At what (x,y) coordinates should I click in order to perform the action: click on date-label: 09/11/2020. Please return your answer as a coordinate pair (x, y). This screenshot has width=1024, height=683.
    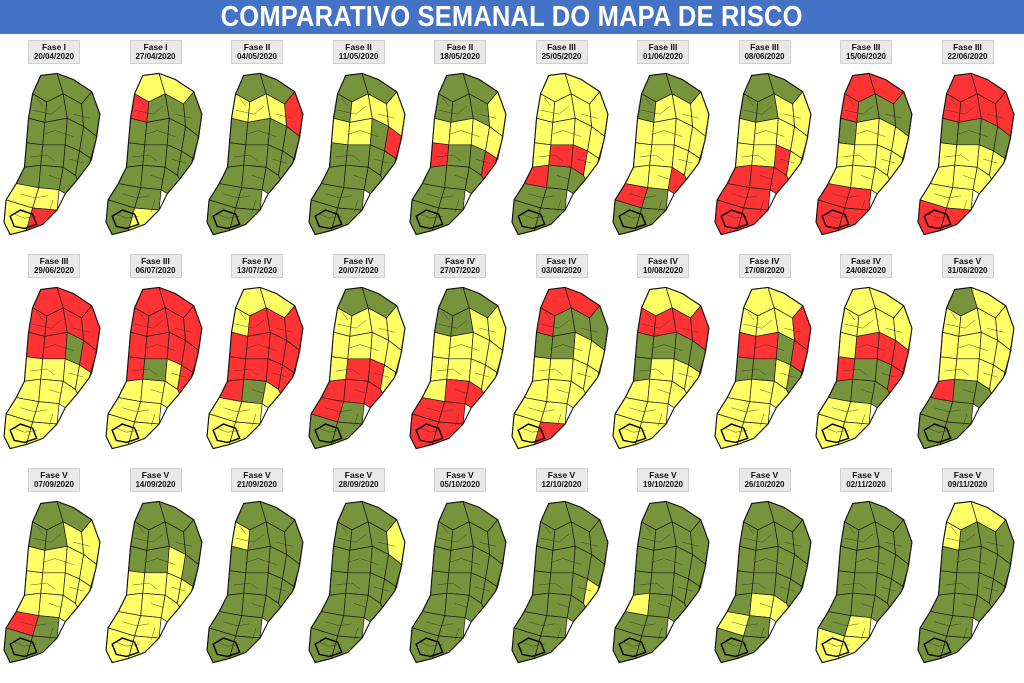
    Looking at the image, I should click on (967, 484).